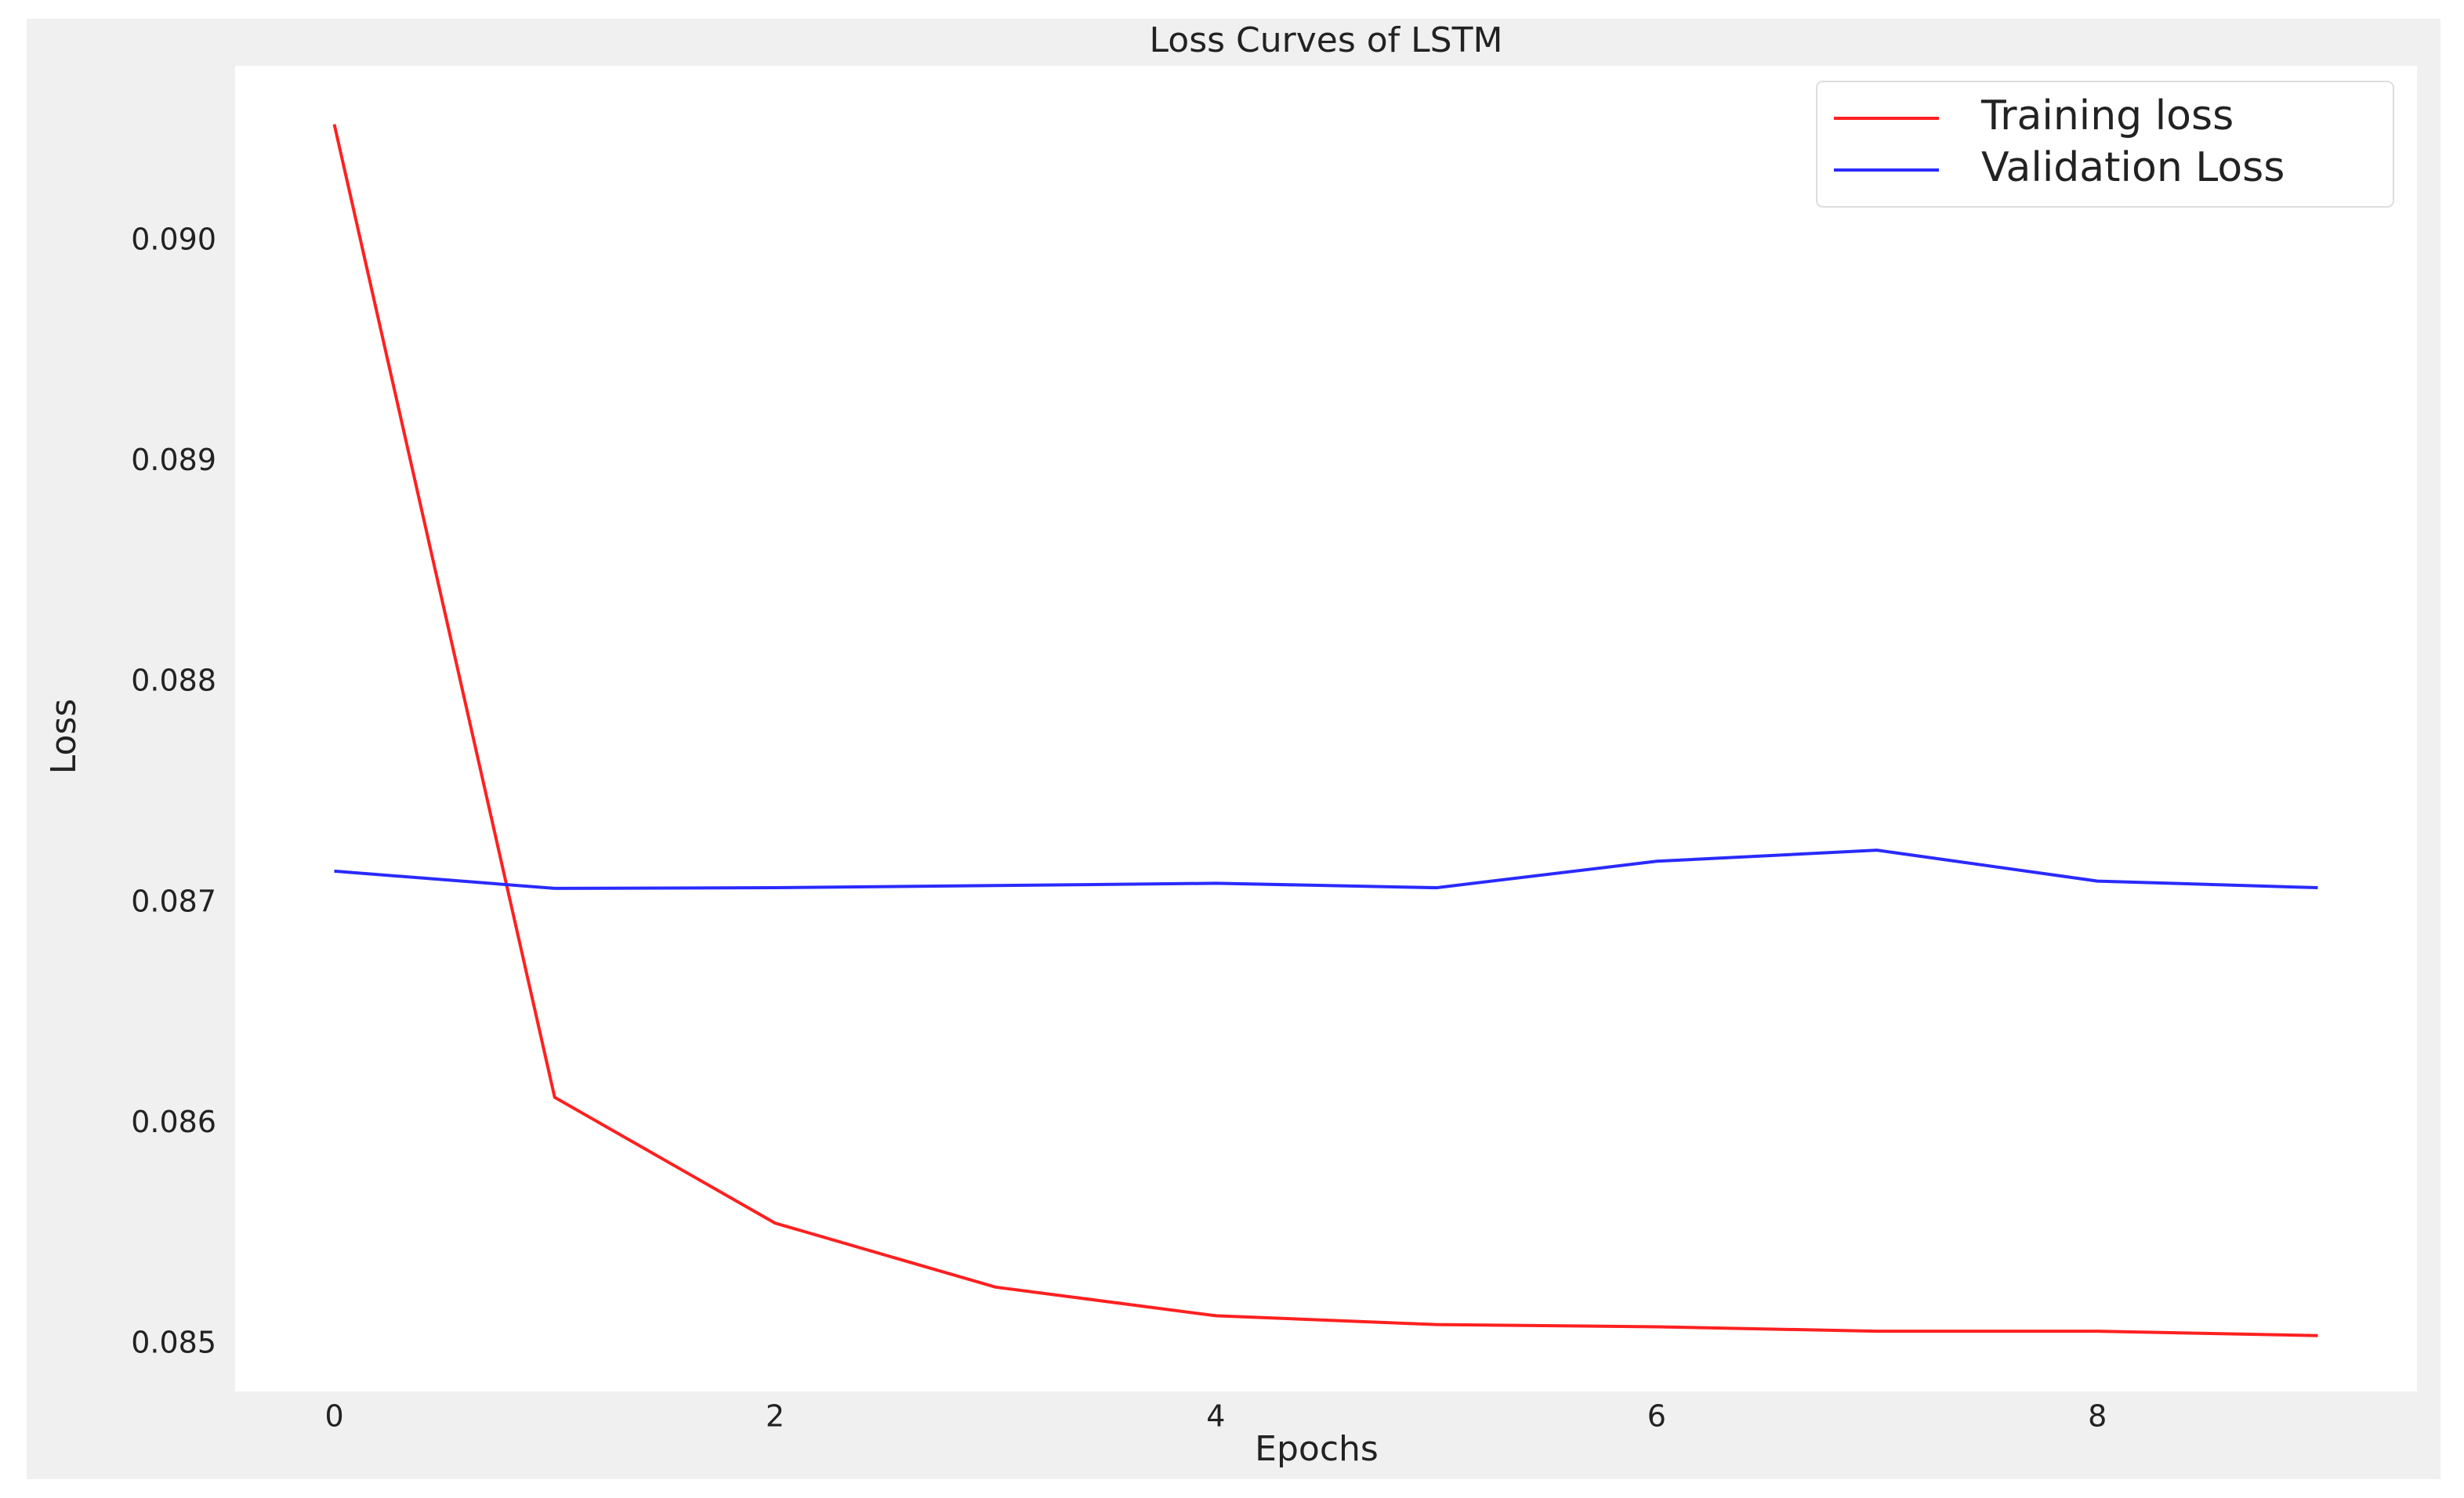 This screenshot has width=2464, height=1498. Describe the element at coordinates (173, 901) in the screenshot. I see `y-tick-label: 0.087` at that location.